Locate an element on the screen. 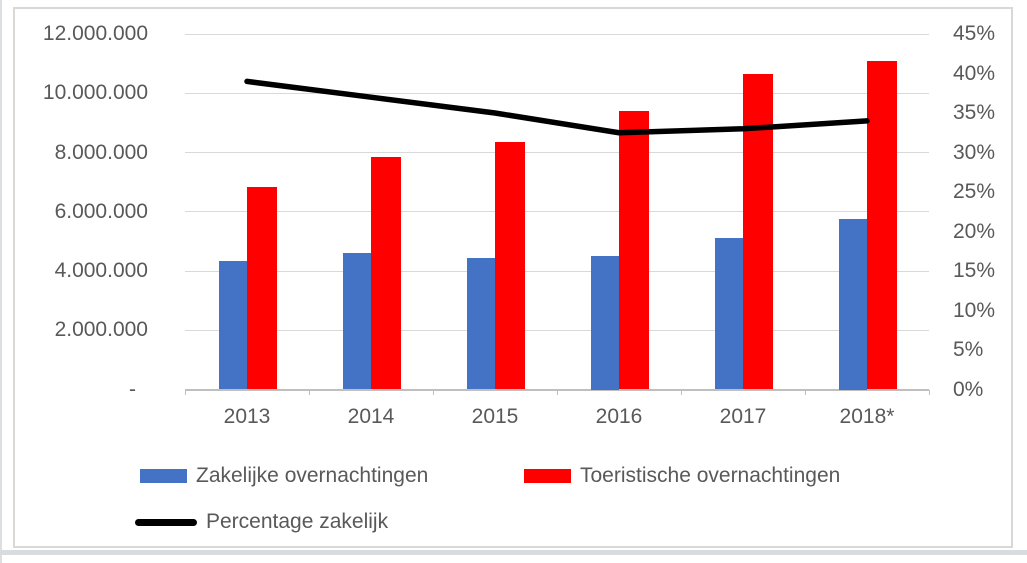 The width and height of the screenshot is (1027, 563). right-axis-tick-label: 35% is located at coordinates (974, 112).